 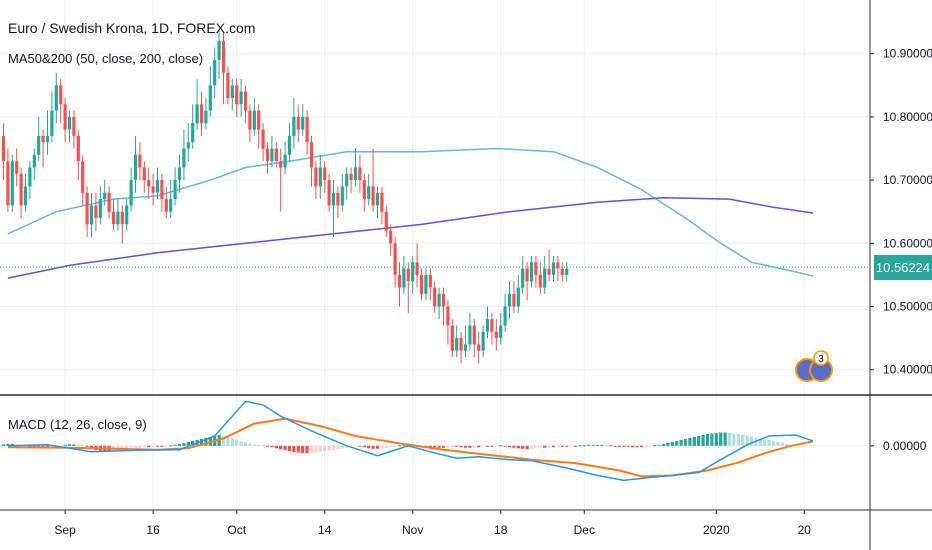 What do you see at coordinates (410, 441) in the screenshot?
I see `macd-line` at bounding box center [410, 441].